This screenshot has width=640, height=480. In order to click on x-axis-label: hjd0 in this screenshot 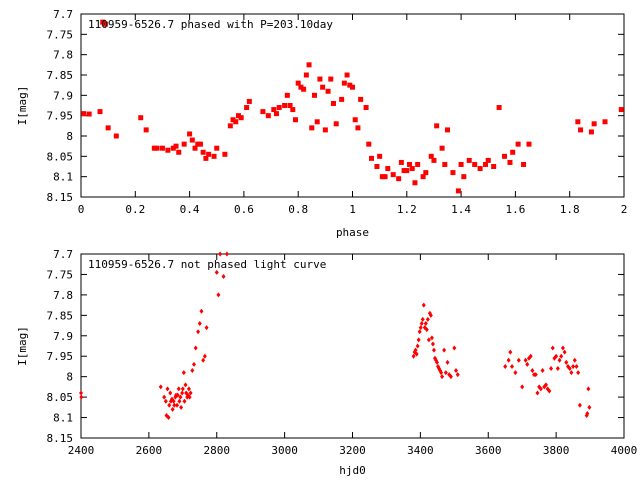, I will do `click(352, 470)`.